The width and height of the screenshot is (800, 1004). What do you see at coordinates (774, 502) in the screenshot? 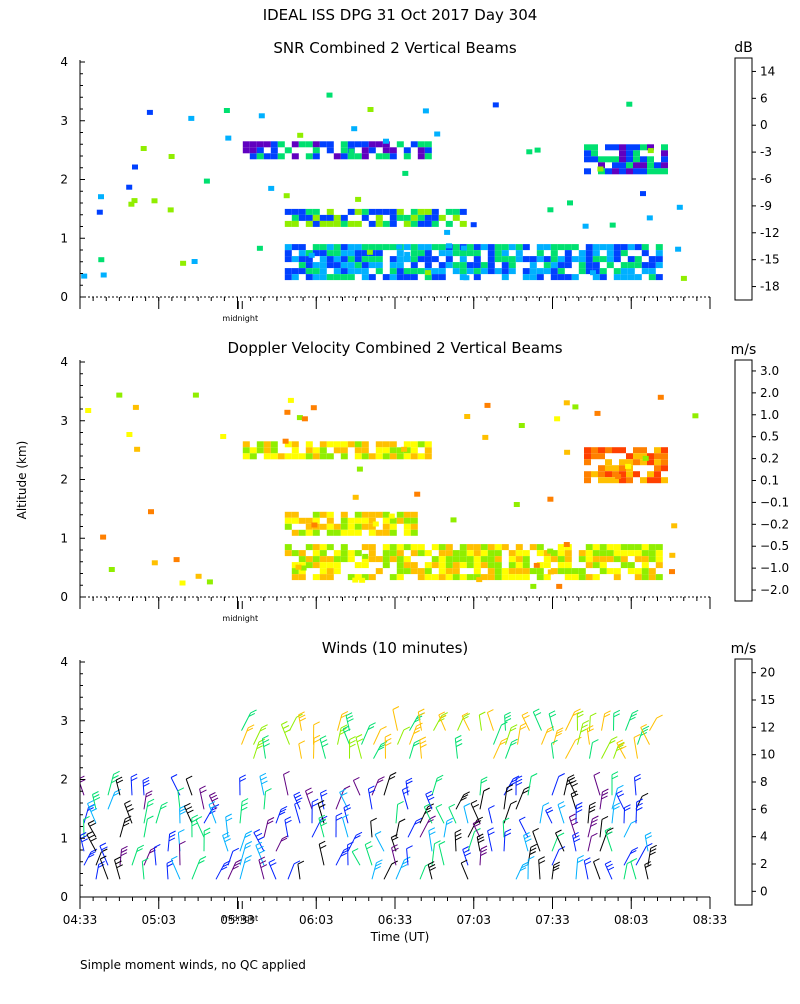
I see `colorbar-label: −0.1` at bounding box center [774, 502].